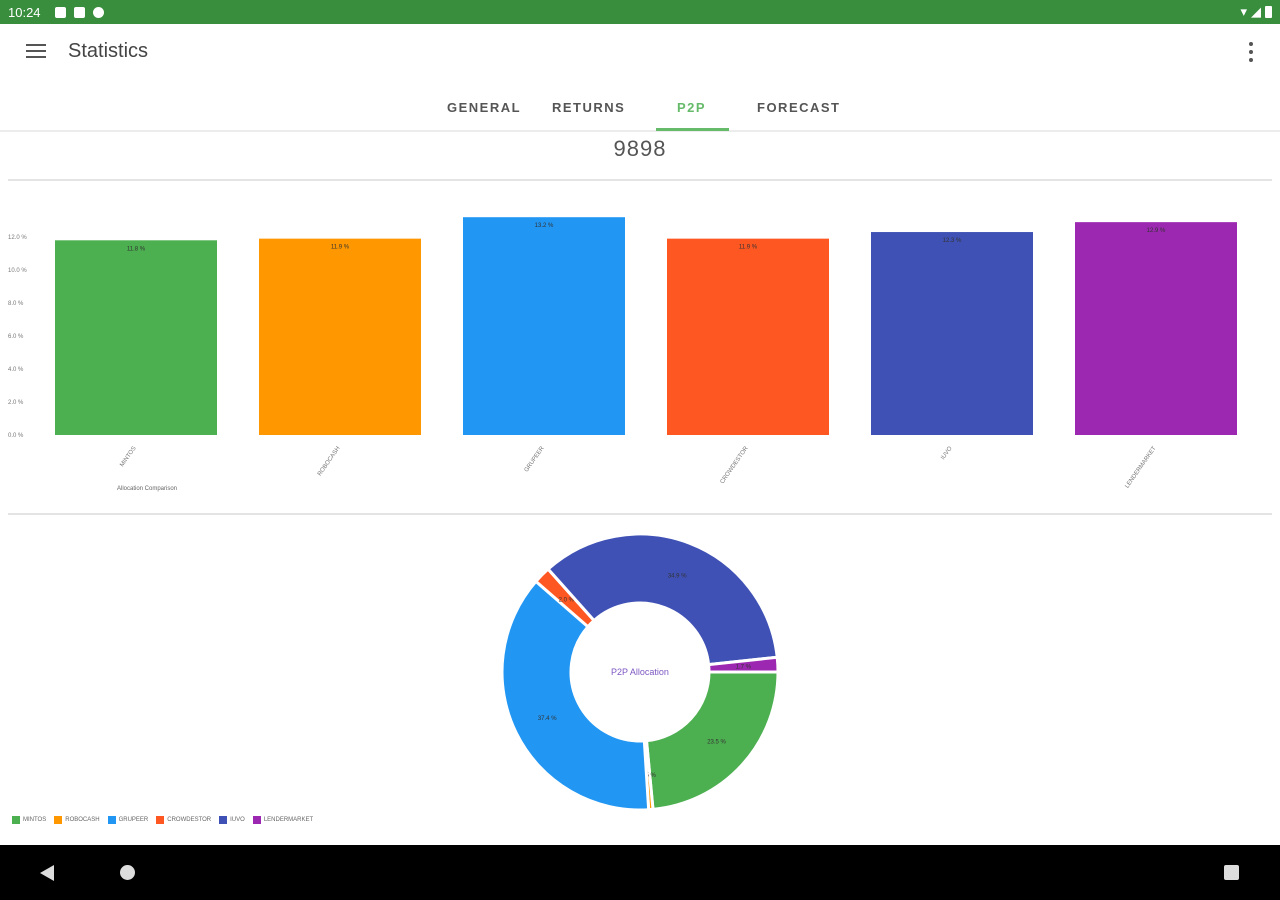 The height and width of the screenshot is (900, 1280). I want to click on hamburger-menu-icon, so click(36, 52).